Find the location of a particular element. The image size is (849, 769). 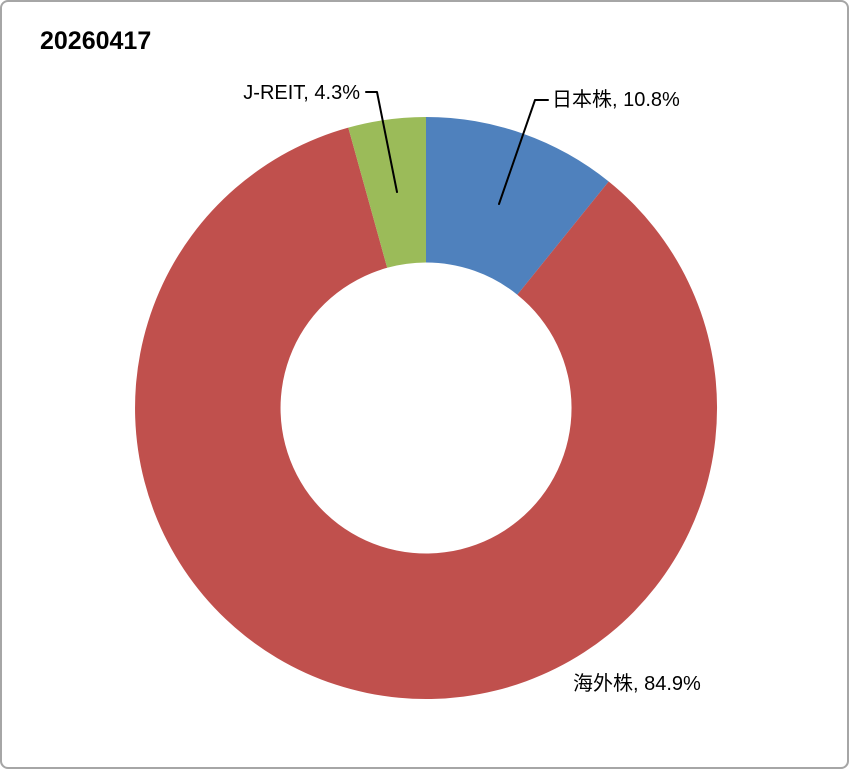

data-label-overseas-stocks: 海外株, 84.9% is located at coordinates (637, 684).